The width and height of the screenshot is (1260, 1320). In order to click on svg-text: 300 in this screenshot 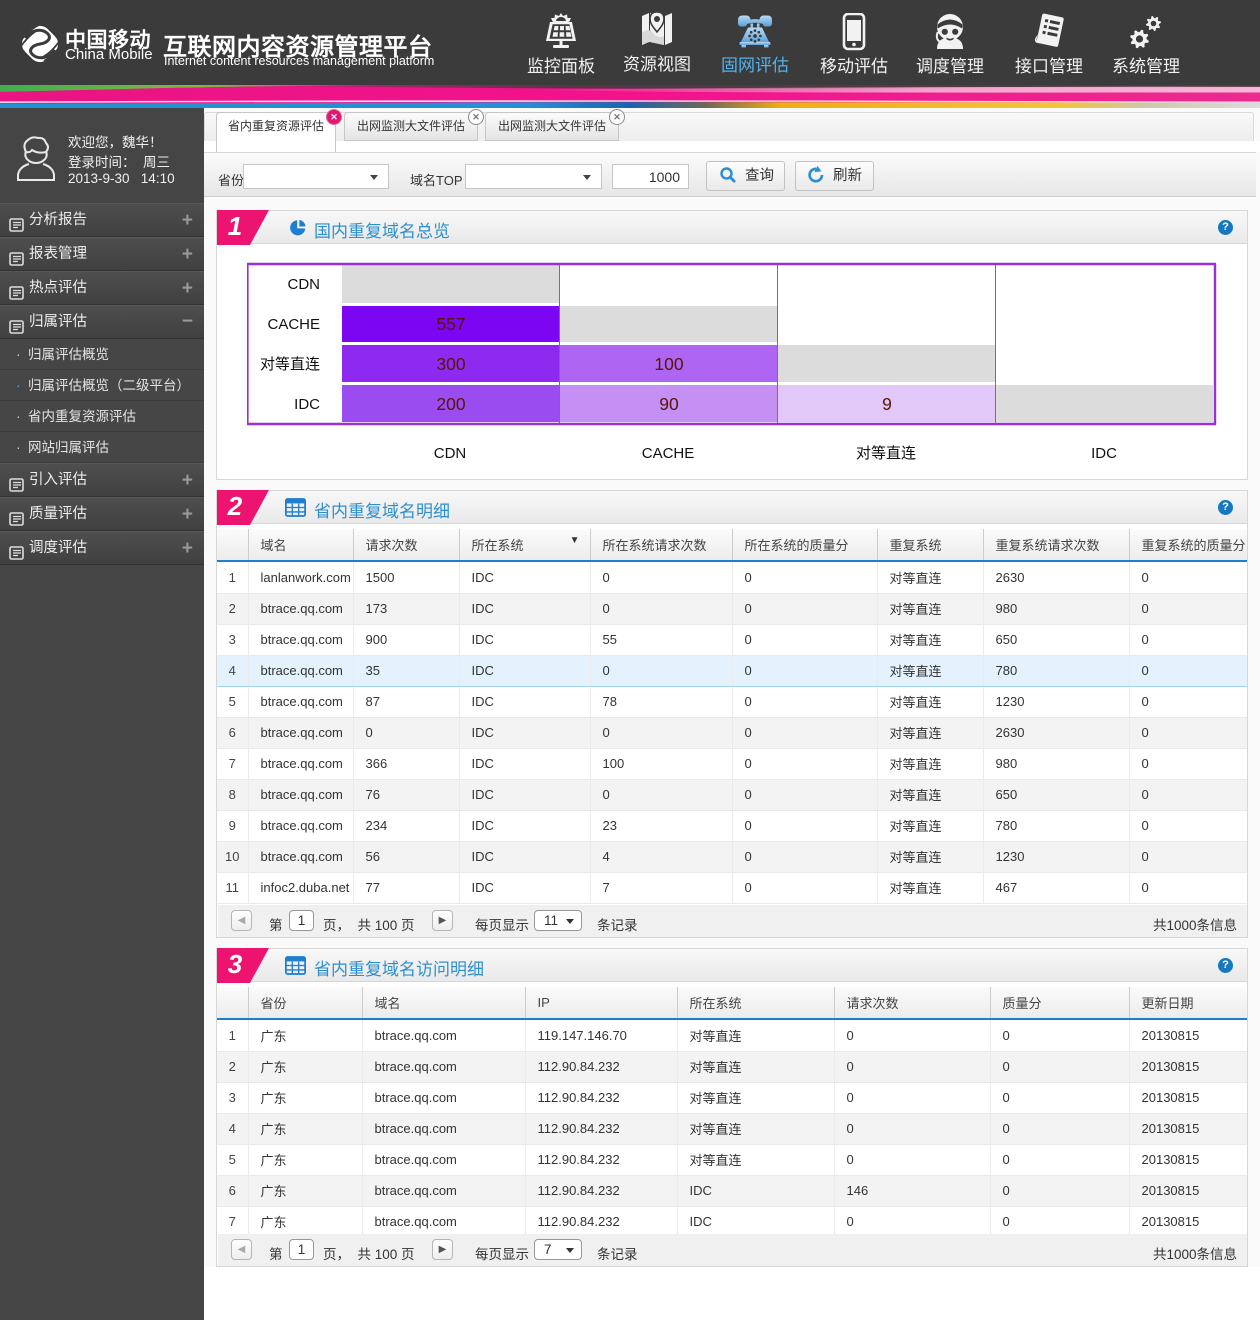, I will do `click(450, 364)`.